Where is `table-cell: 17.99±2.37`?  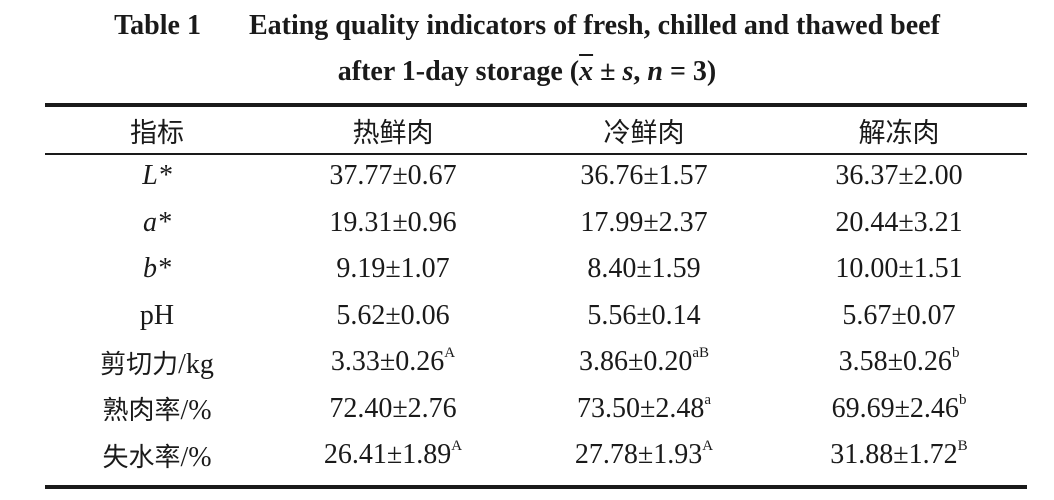
table-cell: 17.99±2.37 is located at coordinates (644, 222).